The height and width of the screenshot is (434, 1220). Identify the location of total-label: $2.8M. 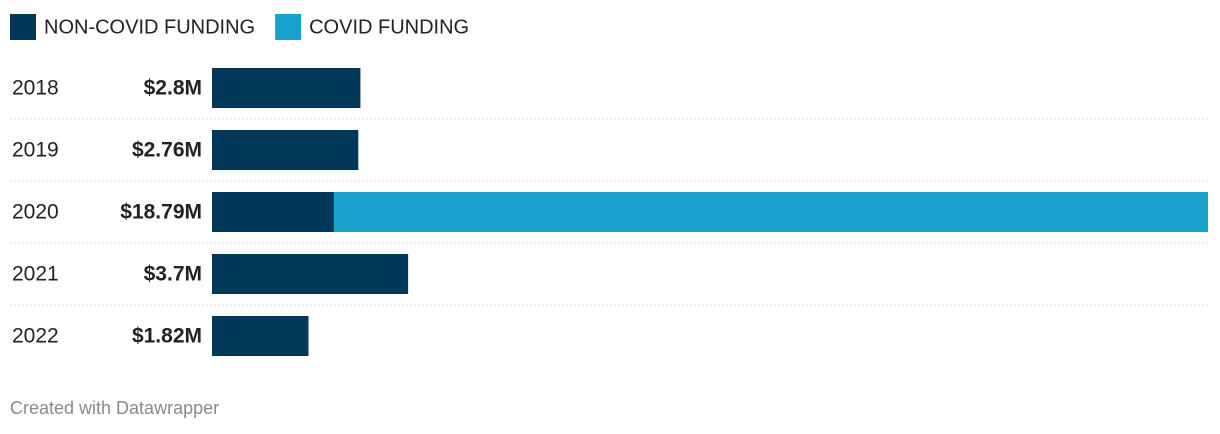
(173, 88).